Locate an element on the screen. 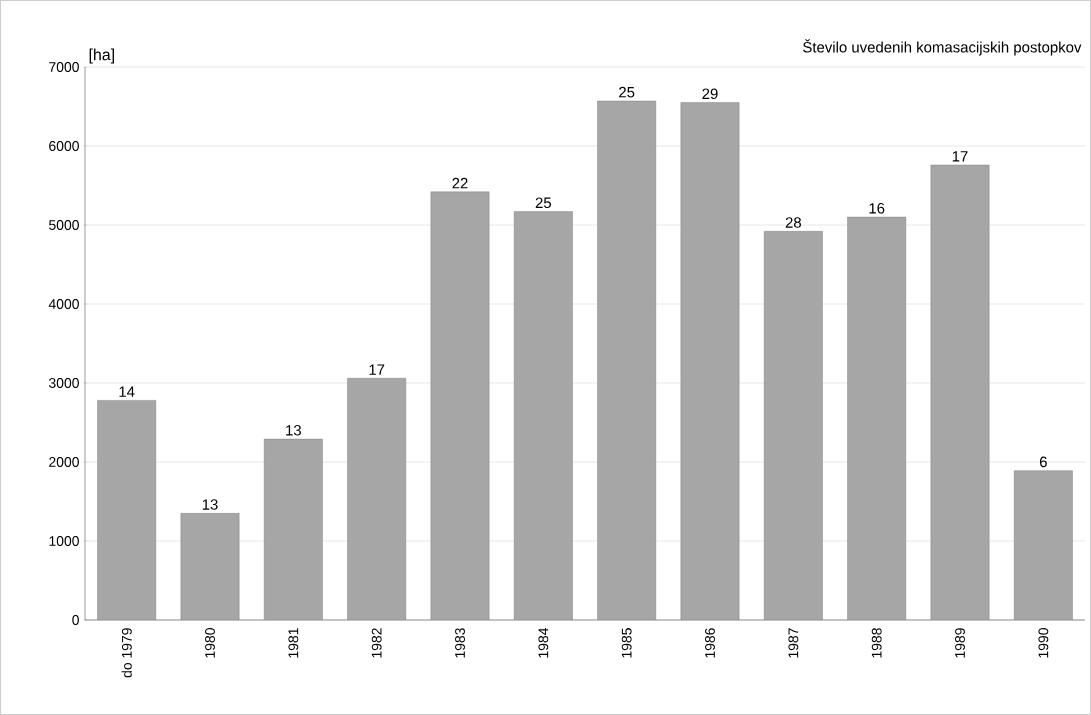 This screenshot has width=1091, height=715. x-tick-label: 1985 is located at coordinates (626, 643).